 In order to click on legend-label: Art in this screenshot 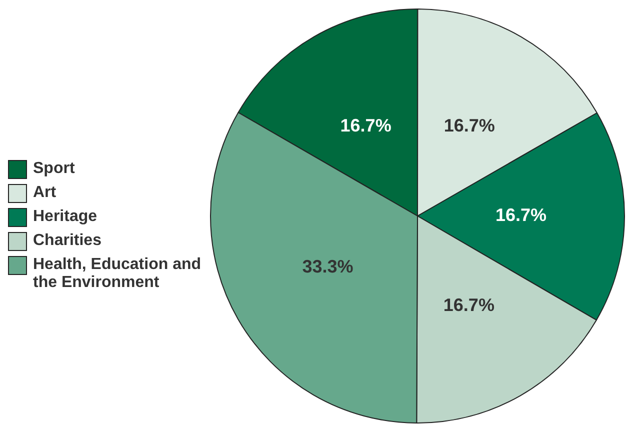, I will do `click(44, 193)`.